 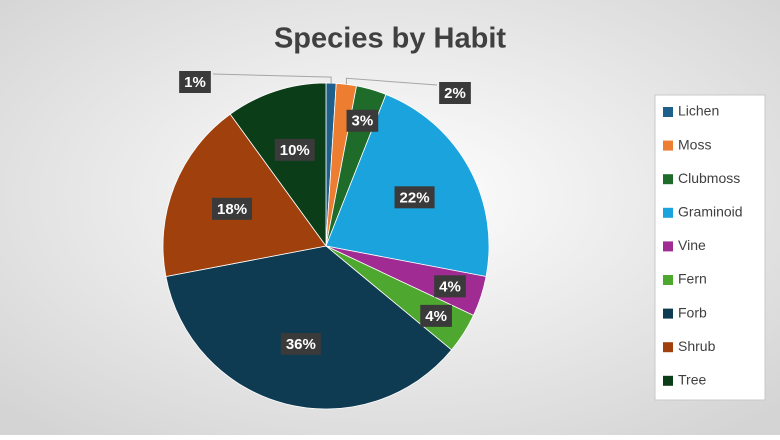 I want to click on data-label: 10%, so click(x=295, y=150).